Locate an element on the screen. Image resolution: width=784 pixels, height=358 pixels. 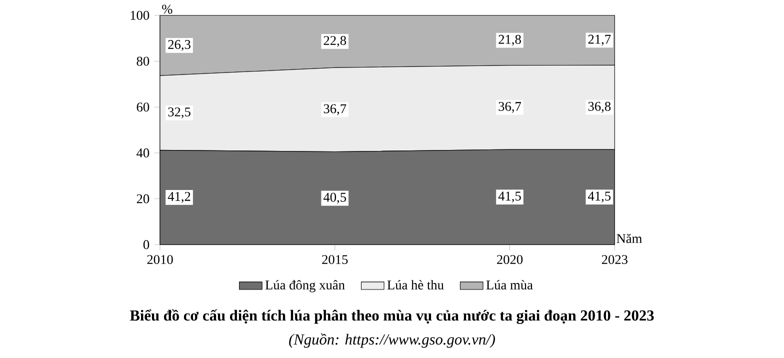
x-tick-label: 2010 is located at coordinates (160, 259).